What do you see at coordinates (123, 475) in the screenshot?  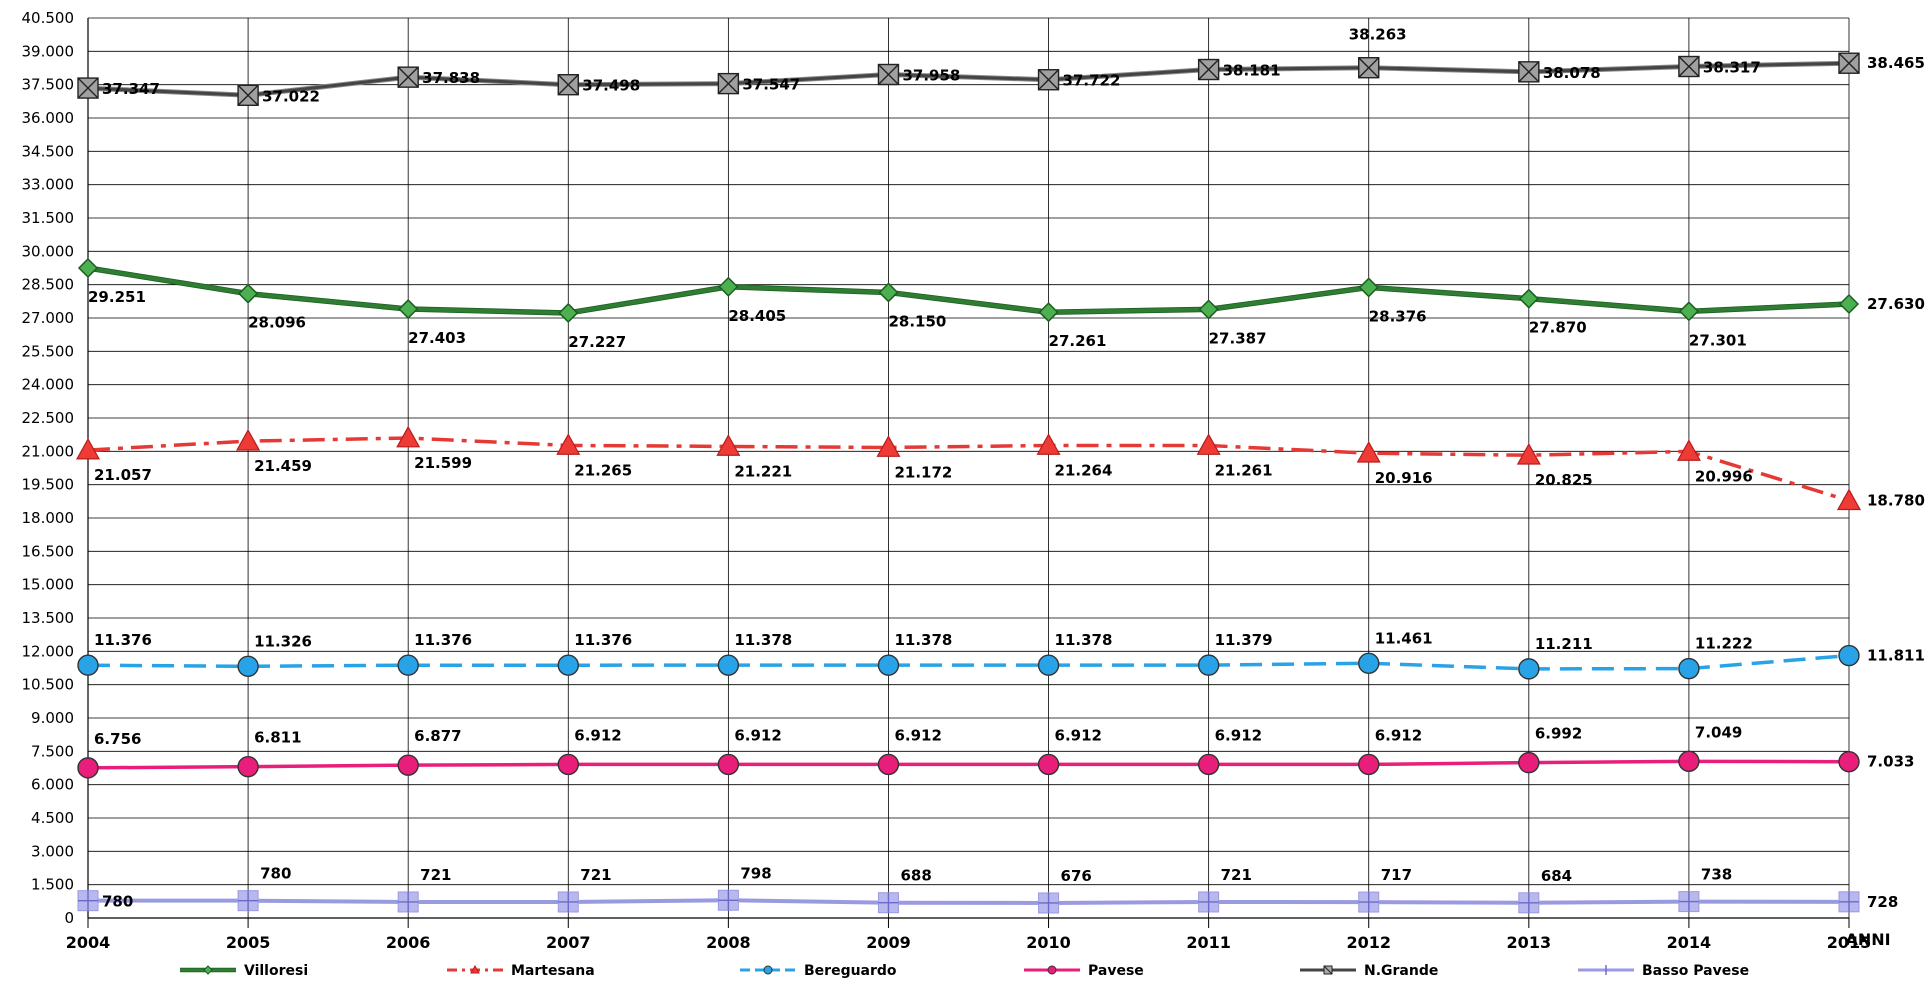 I see `data-label: 21.057` at bounding box center [123, 475].